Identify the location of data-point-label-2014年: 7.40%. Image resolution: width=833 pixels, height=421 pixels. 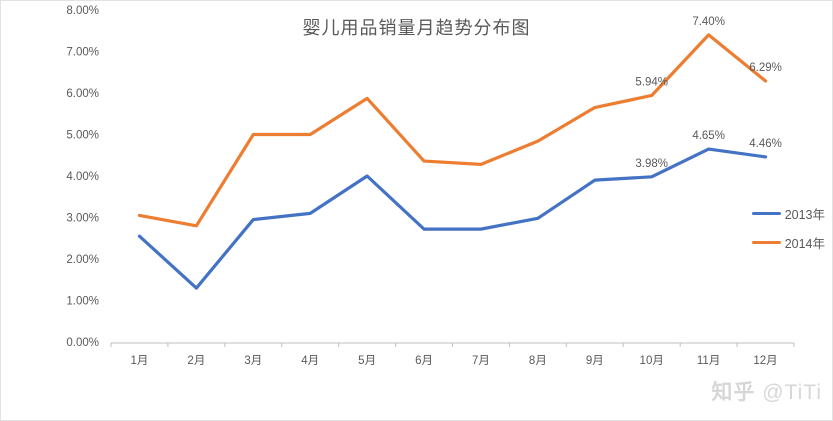
(708, 22).